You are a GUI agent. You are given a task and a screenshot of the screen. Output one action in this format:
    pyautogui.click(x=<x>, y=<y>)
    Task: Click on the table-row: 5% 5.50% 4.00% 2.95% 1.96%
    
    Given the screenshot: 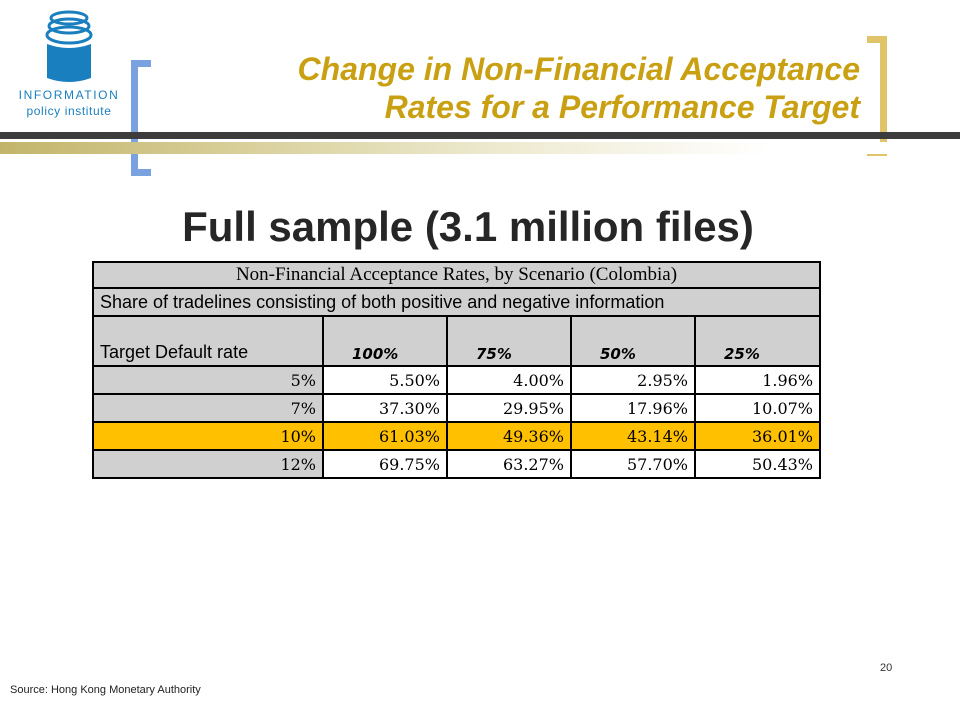 What is the action you would take?
    pyautogui.click(x=457, y=380)
    